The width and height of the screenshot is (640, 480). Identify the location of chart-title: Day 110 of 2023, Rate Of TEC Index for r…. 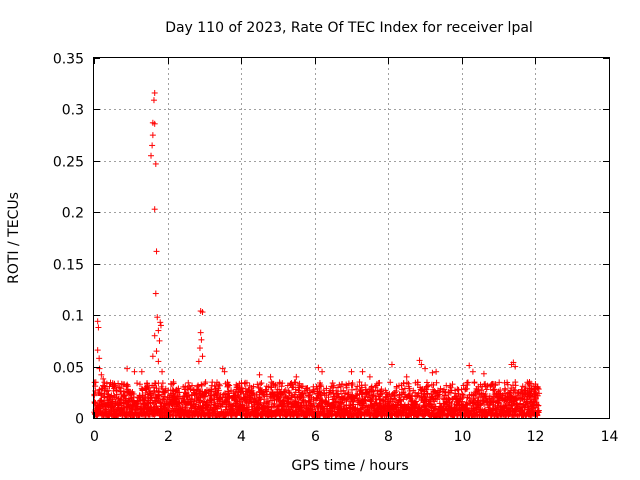
(349, 28).